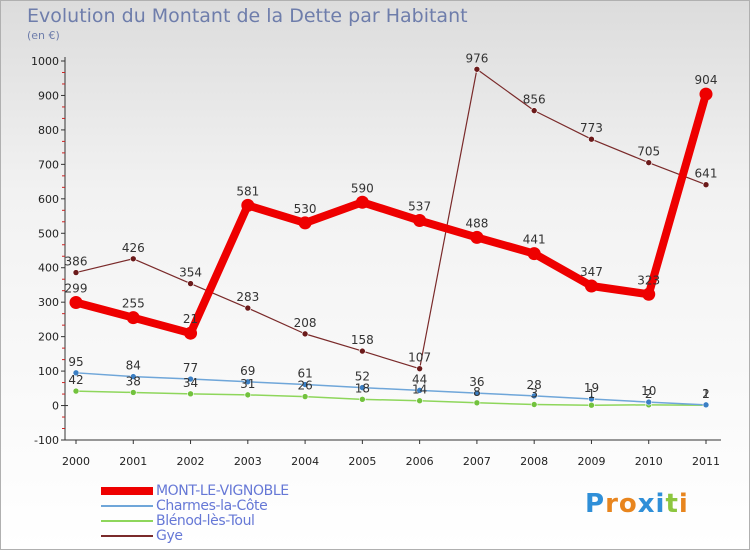  I want to click on legend-label: Blénod-lès-Toul, so click(205, 521).